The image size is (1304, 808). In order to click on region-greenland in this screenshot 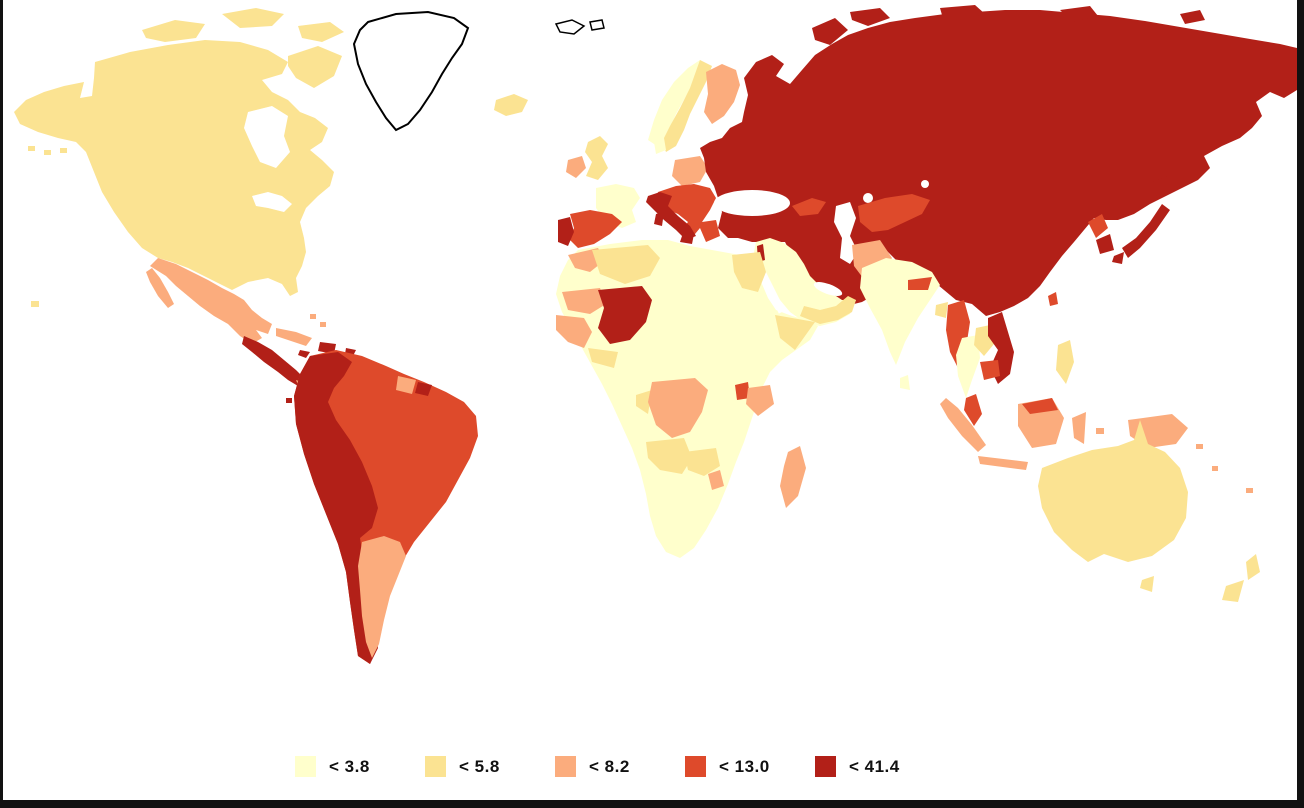, I will do `click(411, 71)`.